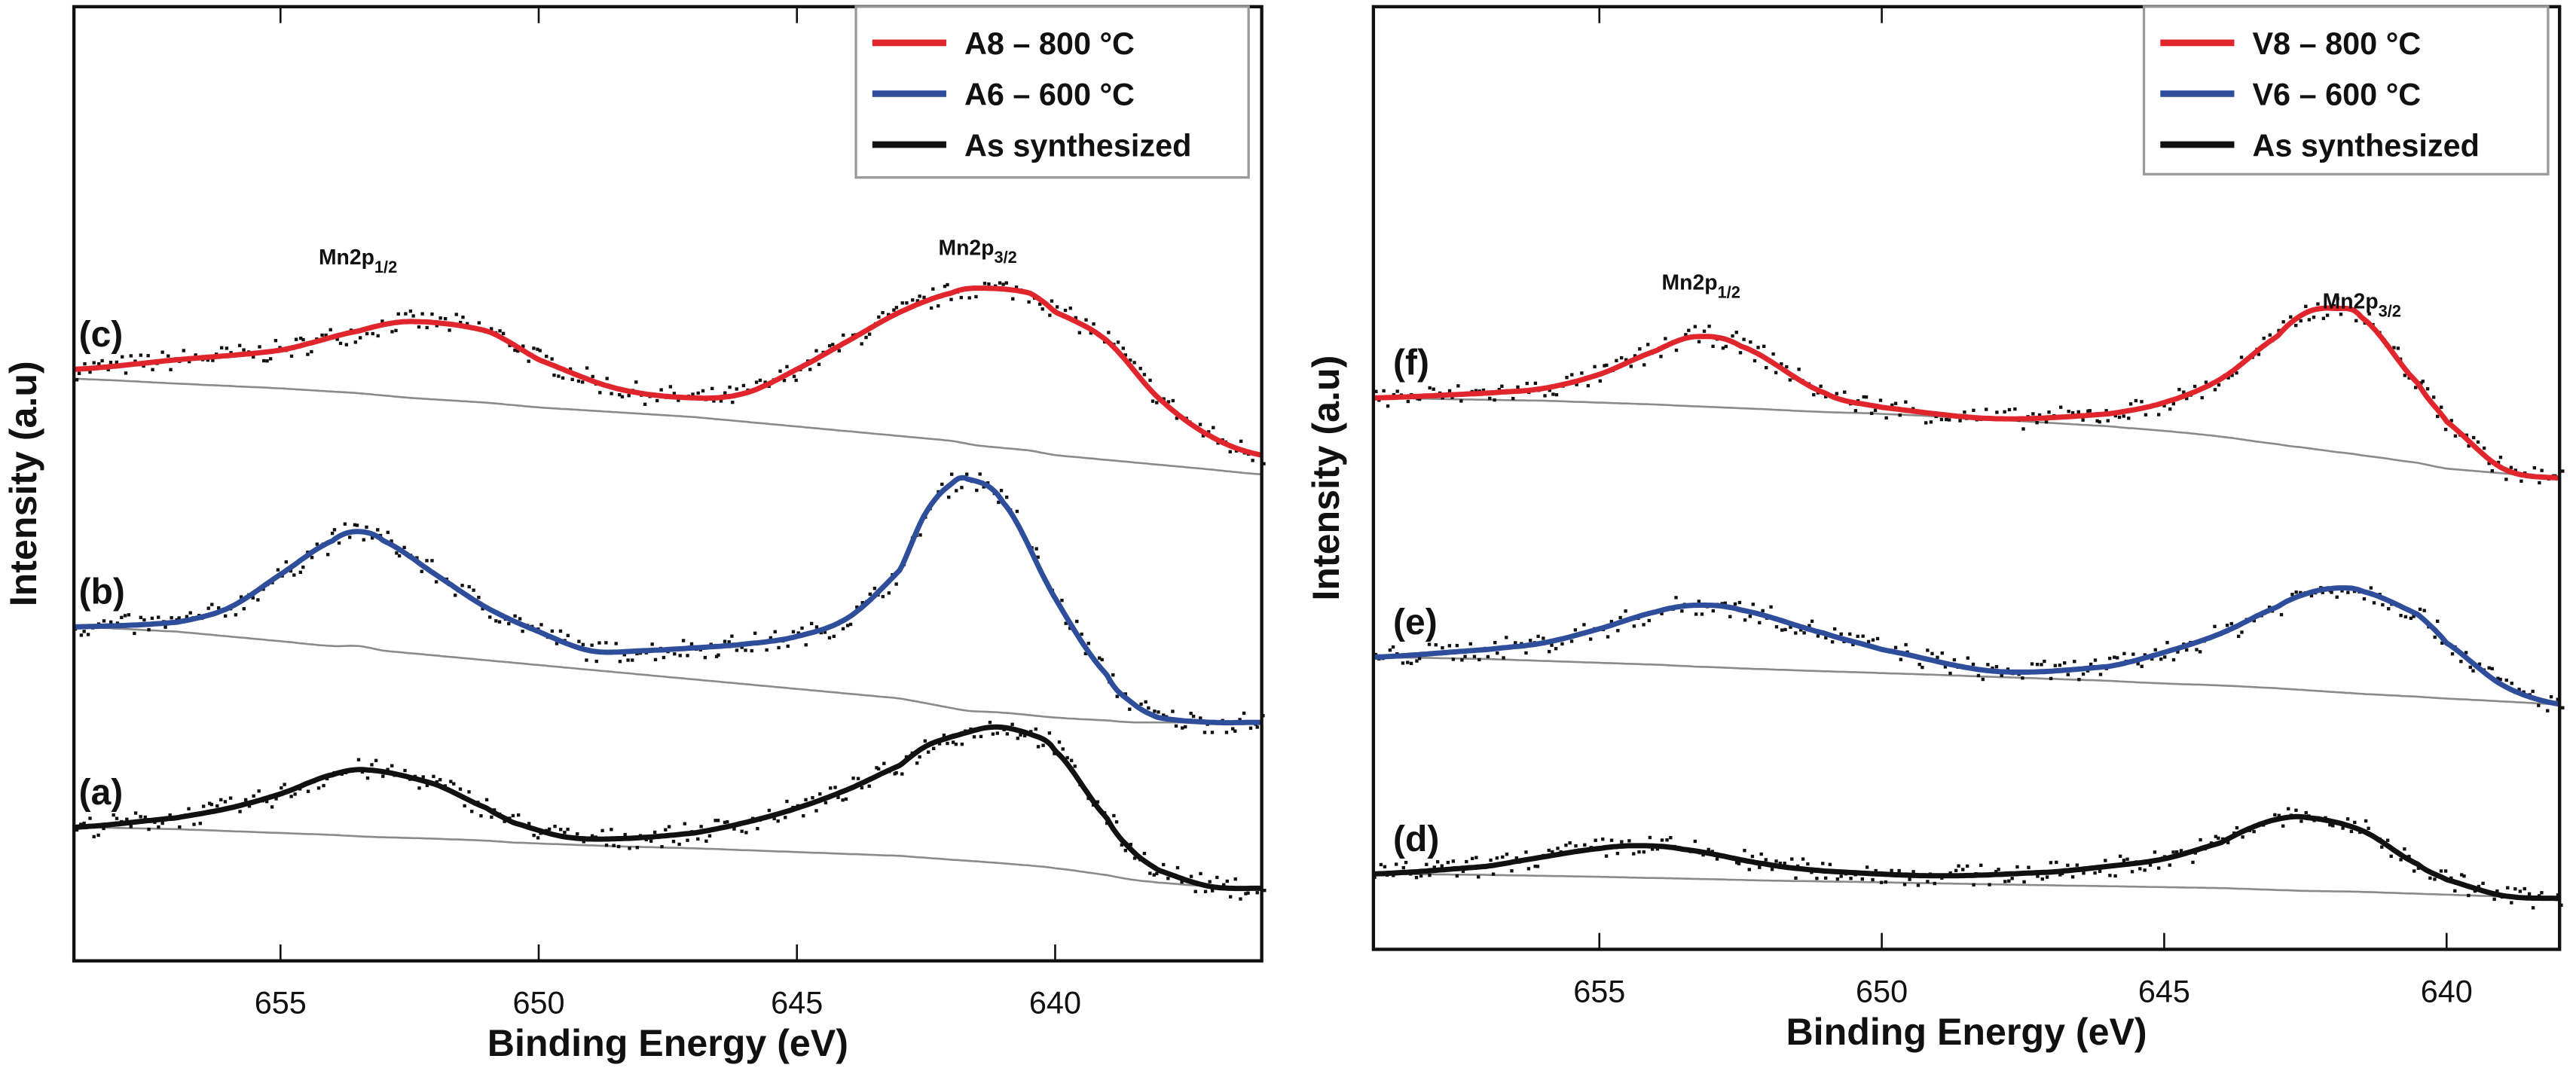 The image size is (2576, 1071). What do you see at coordinates (23, 483) in the screenshot?
I see `y-axis-label: Intensity (a.u)` at bounding box center [23, 483].